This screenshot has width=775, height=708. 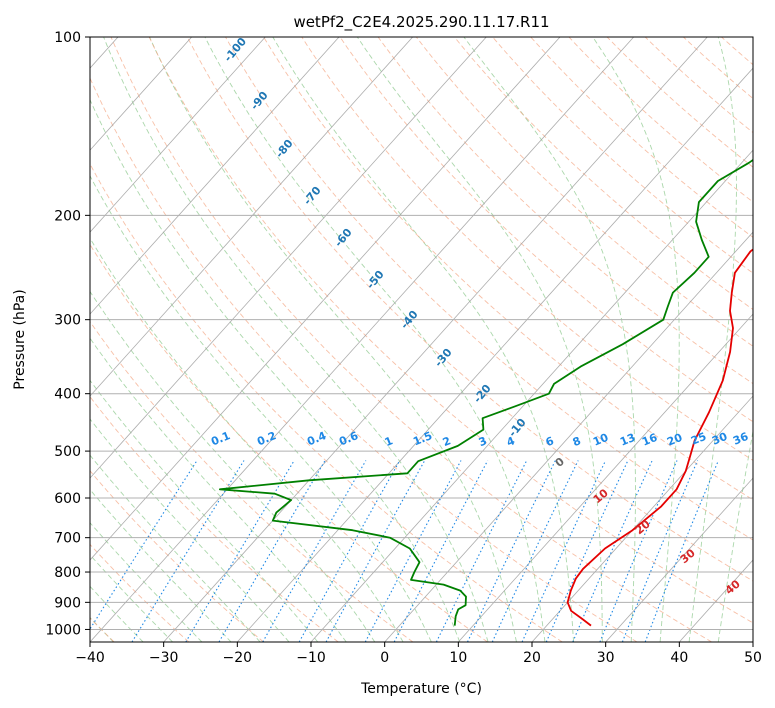 What do you see at coordinates (627, 440) in the screenshot?
I see `mixing-ratio-label: 13` at bounding box center [627, 440].